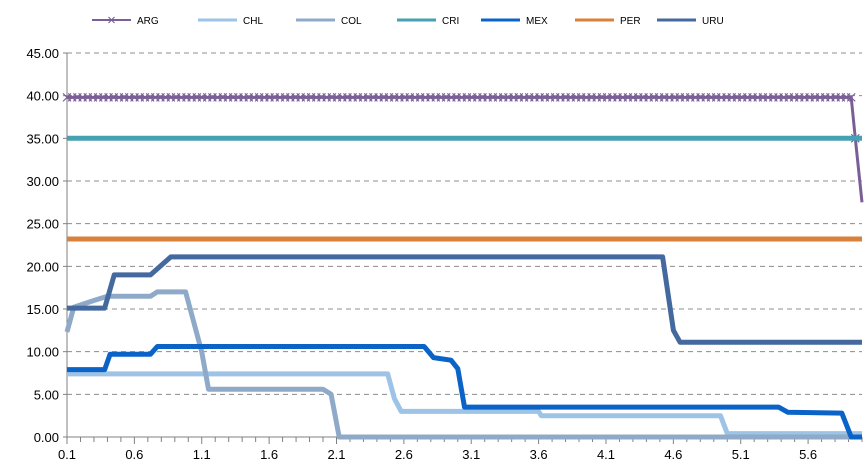  What do you see at coordinates (464, 404) in the screenshot?
I see `series-line-chl` at bounding box center [464, 404].